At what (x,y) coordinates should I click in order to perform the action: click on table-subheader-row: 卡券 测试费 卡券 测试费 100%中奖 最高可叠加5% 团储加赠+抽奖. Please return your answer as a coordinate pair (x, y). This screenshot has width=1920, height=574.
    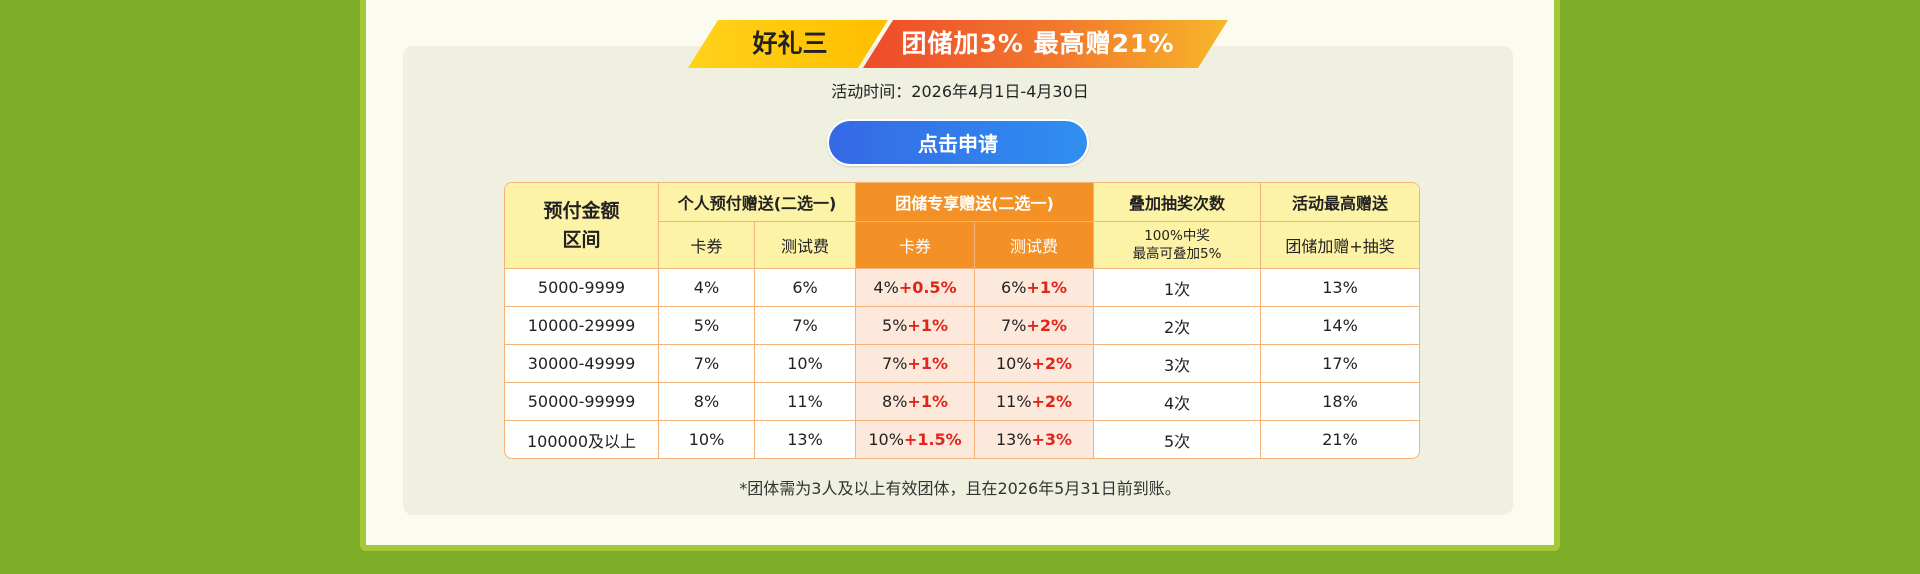
    Looking at the image, I should click on (962, 245).